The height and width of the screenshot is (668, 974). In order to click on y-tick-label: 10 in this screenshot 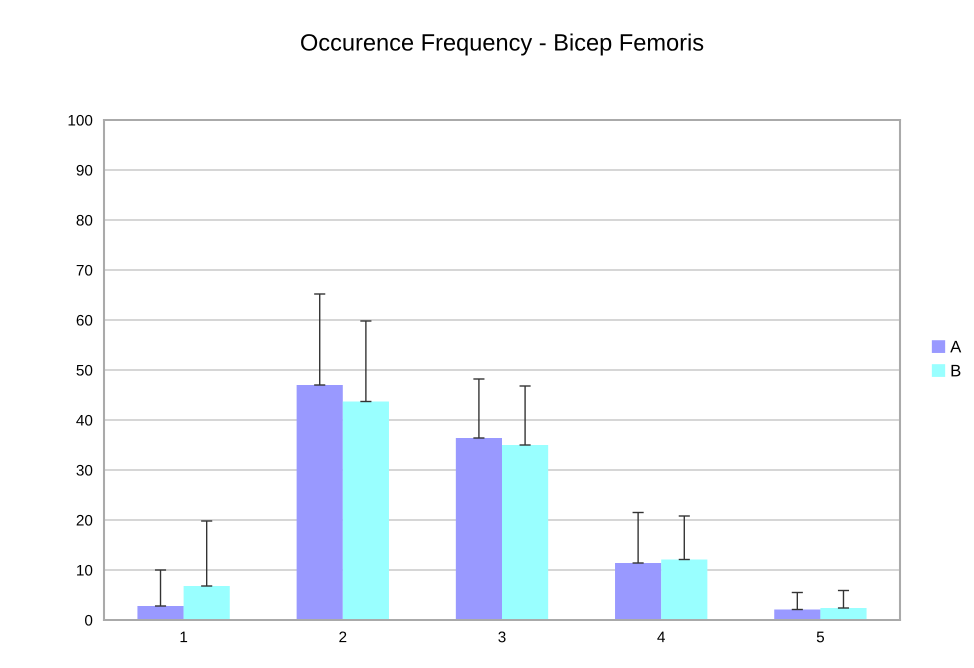, I will do `click(84, 570)`.